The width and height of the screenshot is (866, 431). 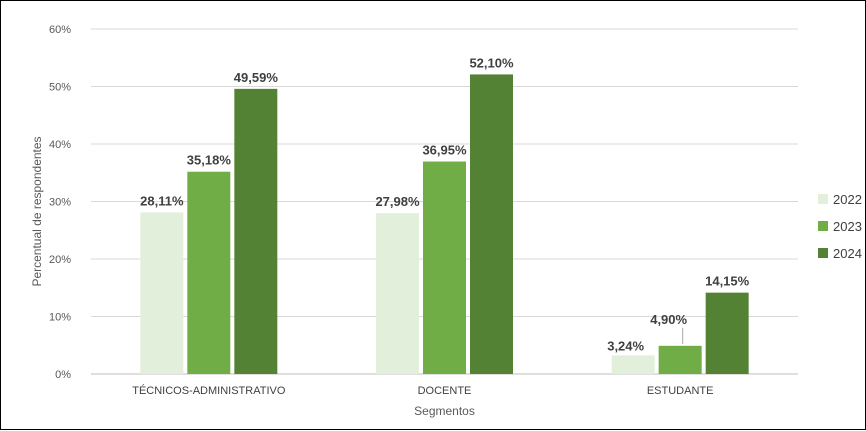 What do you see at coordinates (397, 201) in the screenshot?
I see `data-label: 27,98%` at bounding box center [397, 201].